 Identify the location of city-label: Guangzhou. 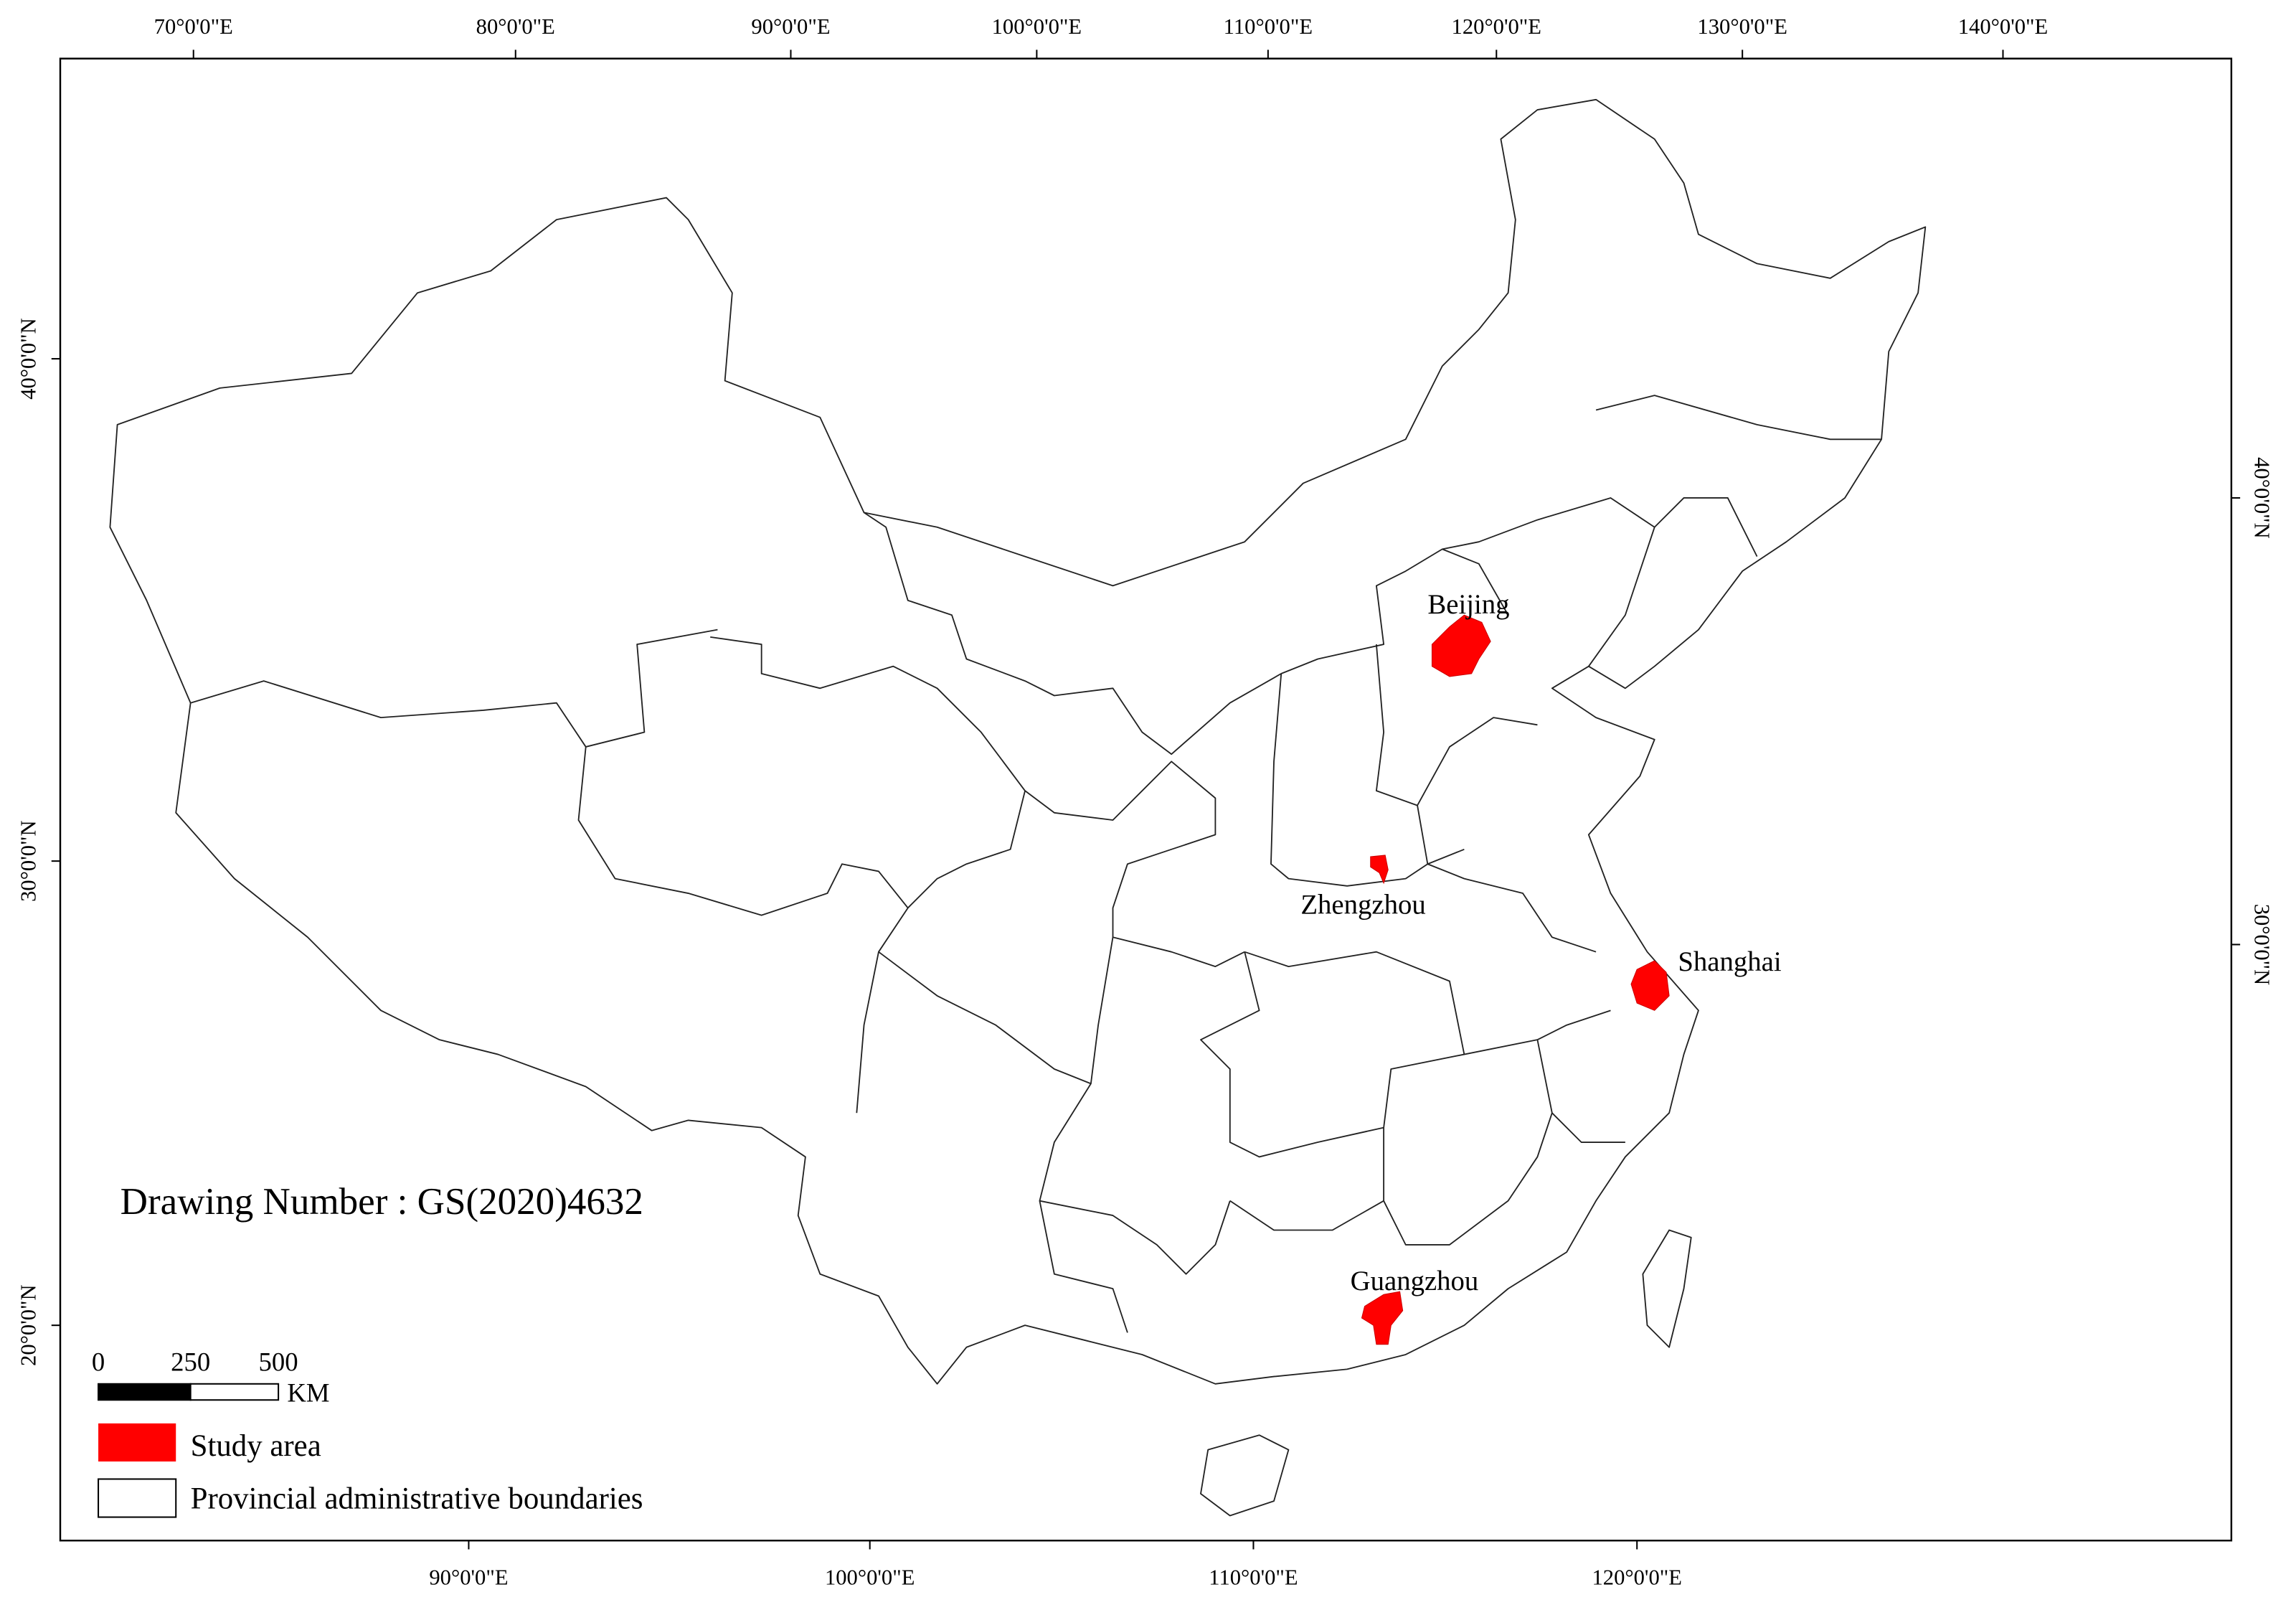
(1415, 1281).